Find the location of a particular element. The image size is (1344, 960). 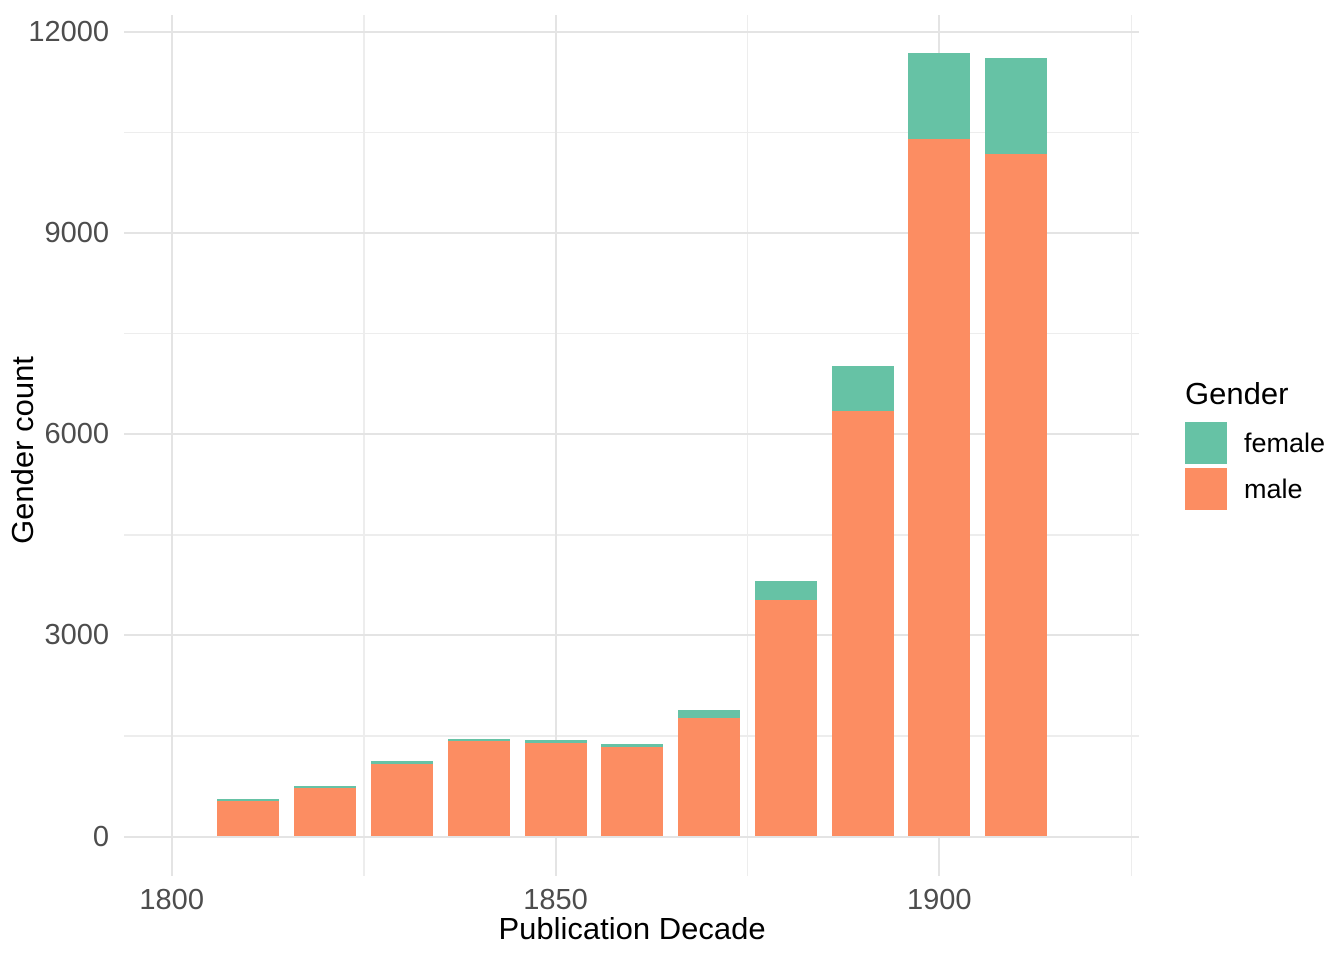

legend-label-male: male is located at coordinates (1273, 489).